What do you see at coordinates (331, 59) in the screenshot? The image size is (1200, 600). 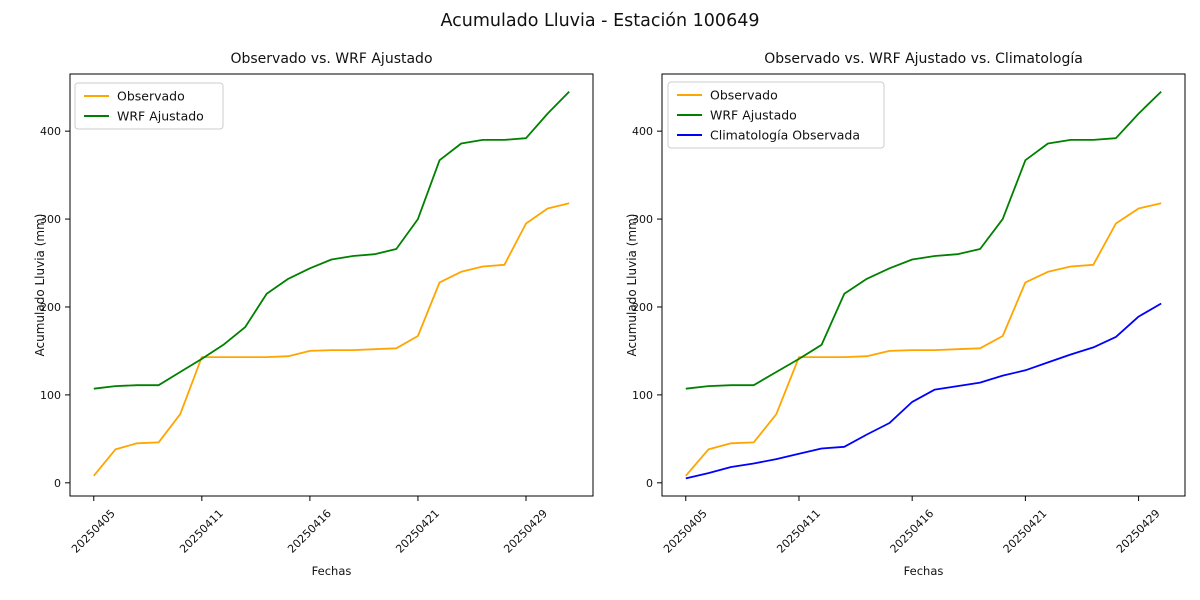 I see `chart-title: Observado vs. WRF Ajustado` at bounding box center [331, 59].